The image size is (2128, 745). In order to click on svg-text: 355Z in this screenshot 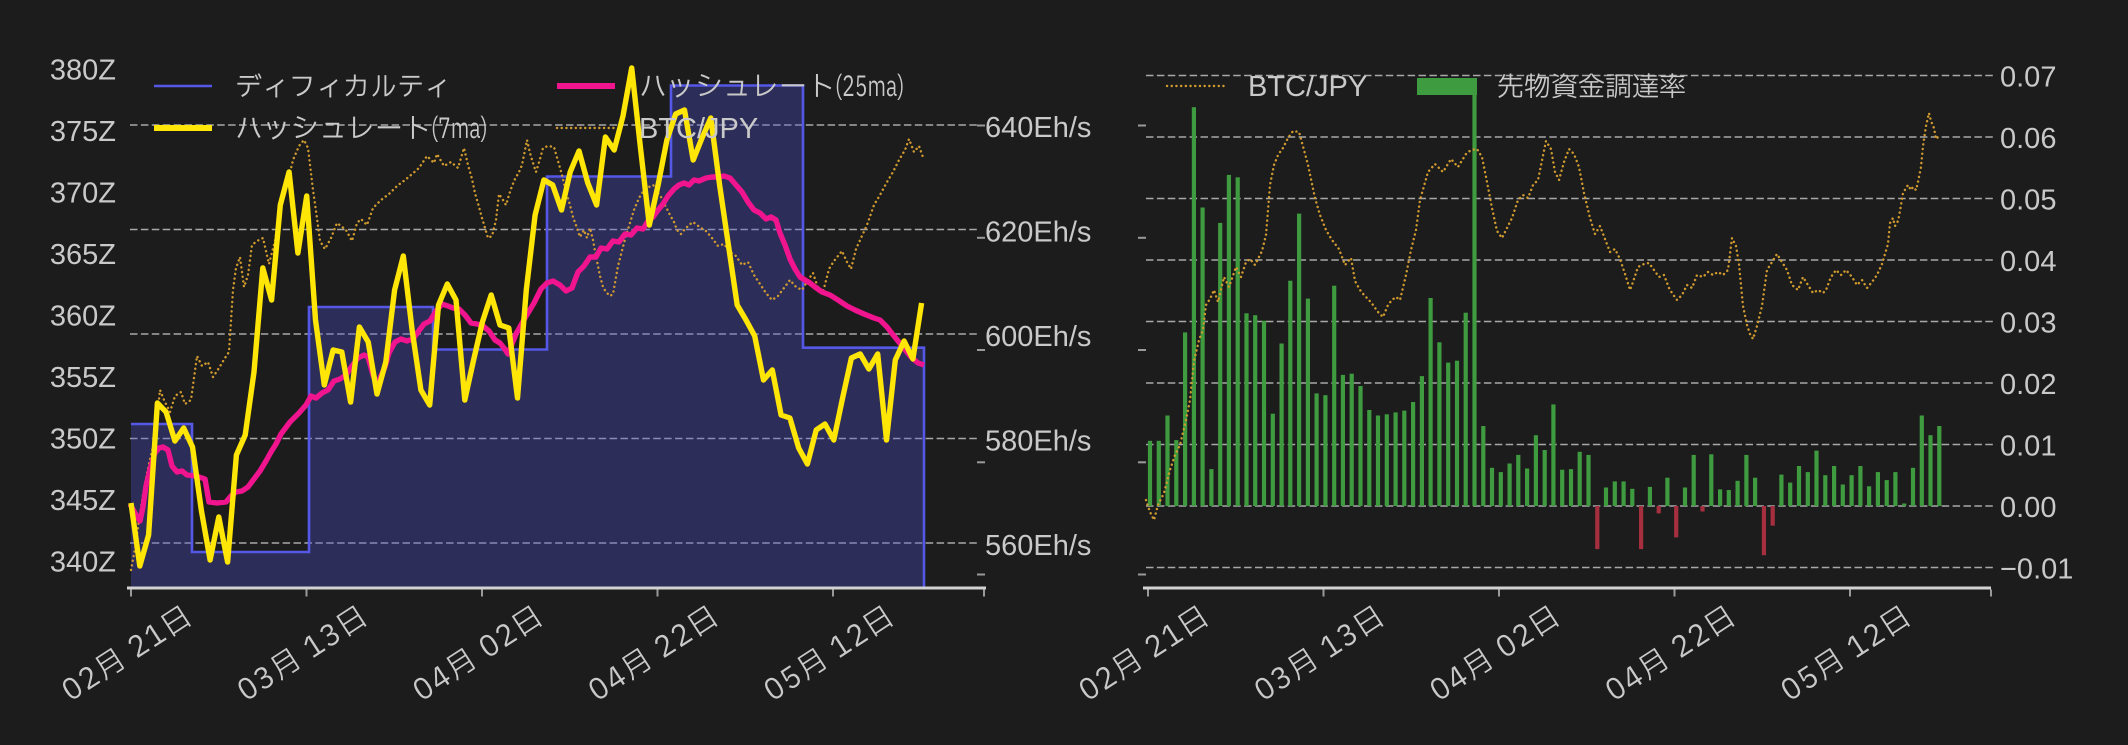, I will do `click(83, 378)`.